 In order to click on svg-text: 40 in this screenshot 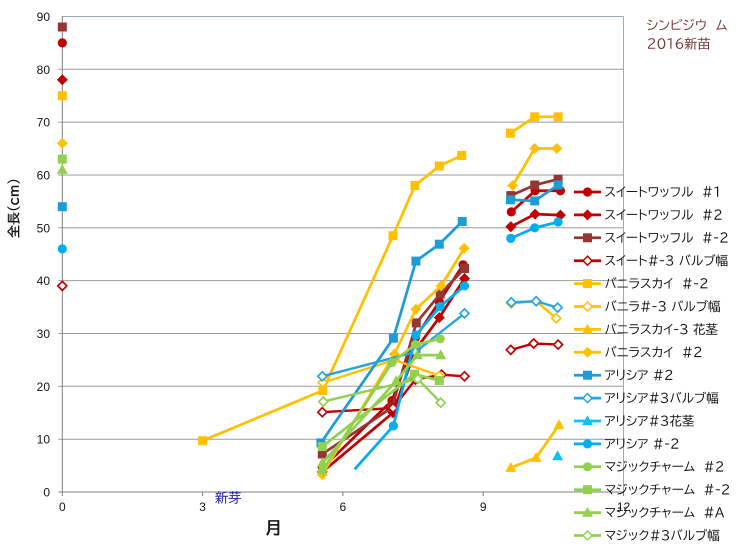, I will do `click(44, 281)`.